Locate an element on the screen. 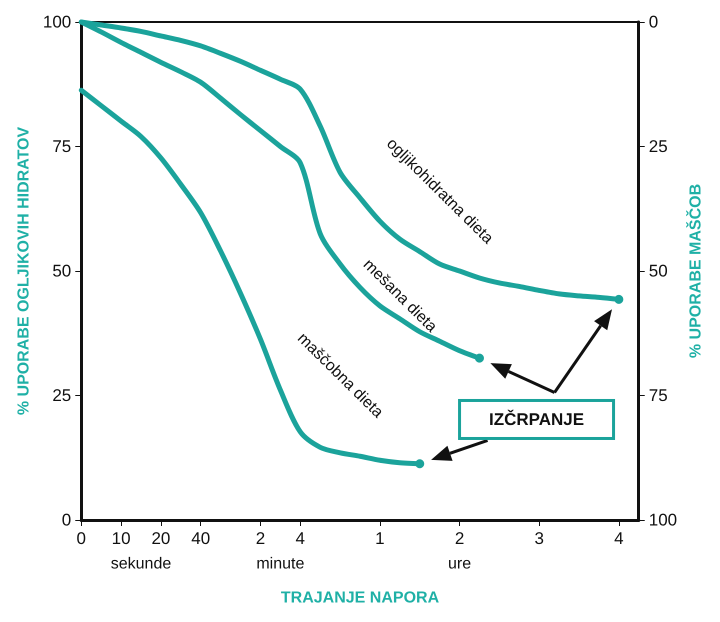 The width and height of the screenshot is (720, 622). text: minute is located at coordinates (280, 564).